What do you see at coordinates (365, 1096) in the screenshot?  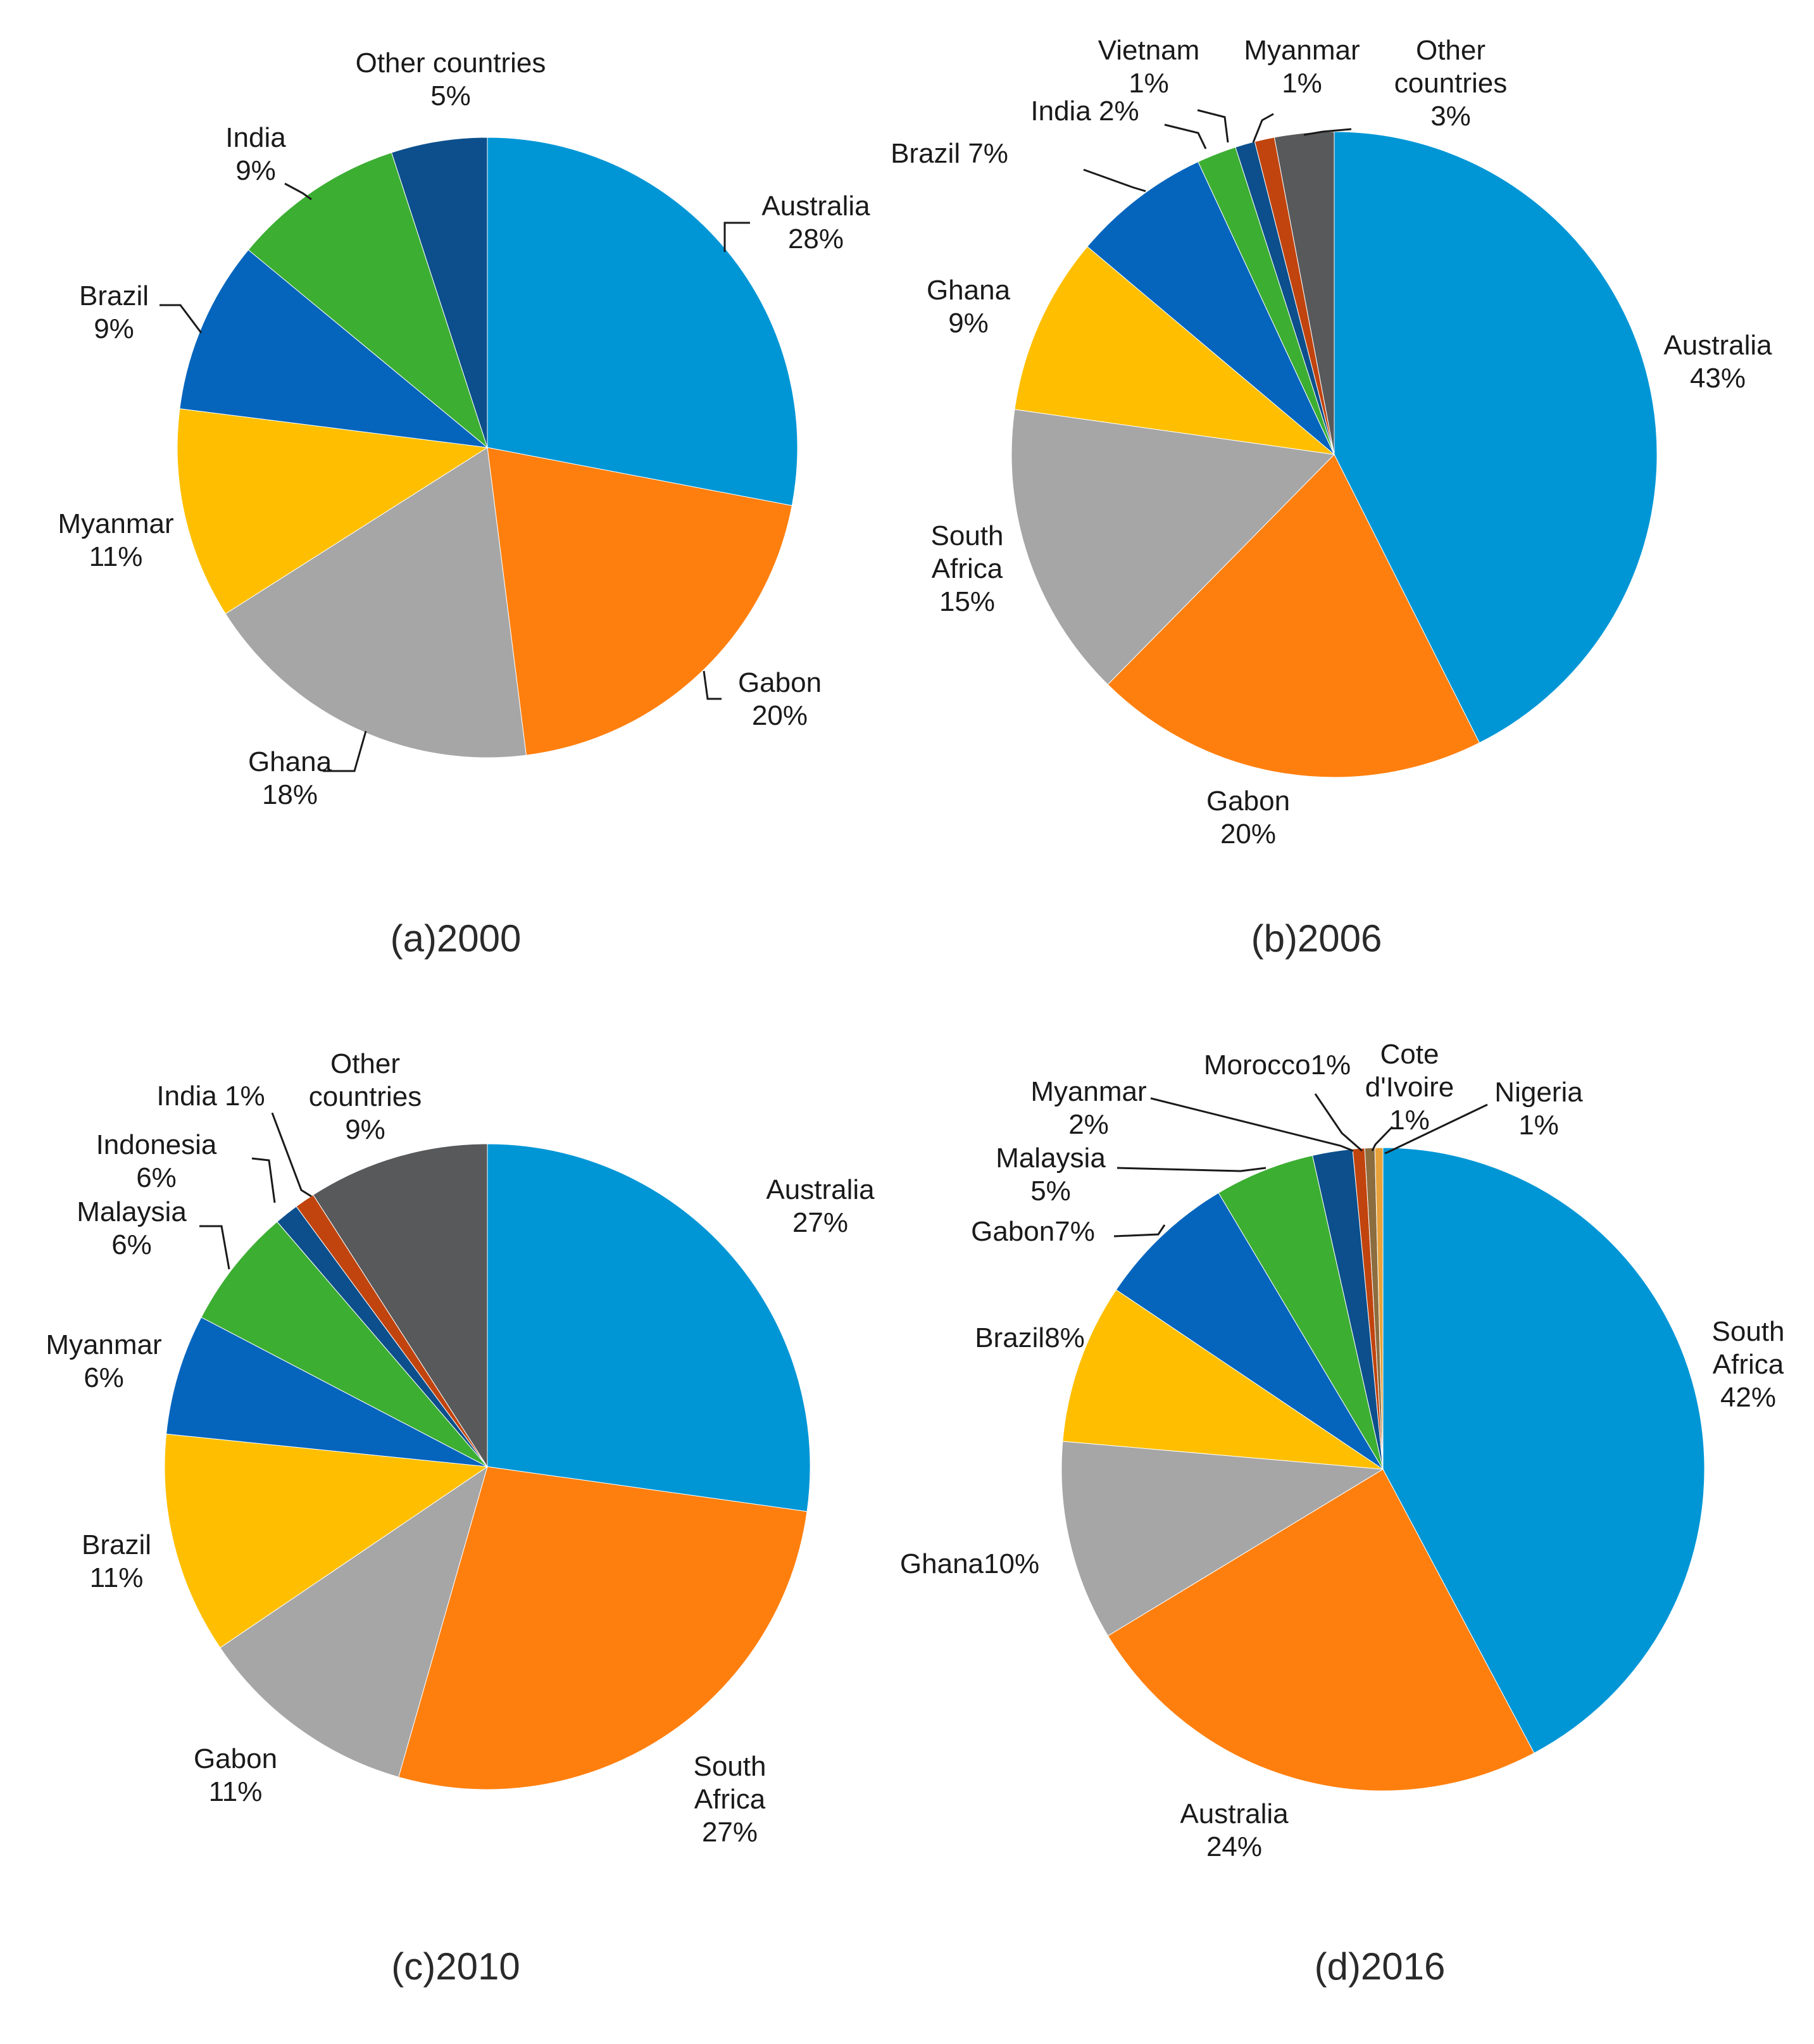 I see `slice-label: Other countries 9%` at bounding box center [365, 1096].